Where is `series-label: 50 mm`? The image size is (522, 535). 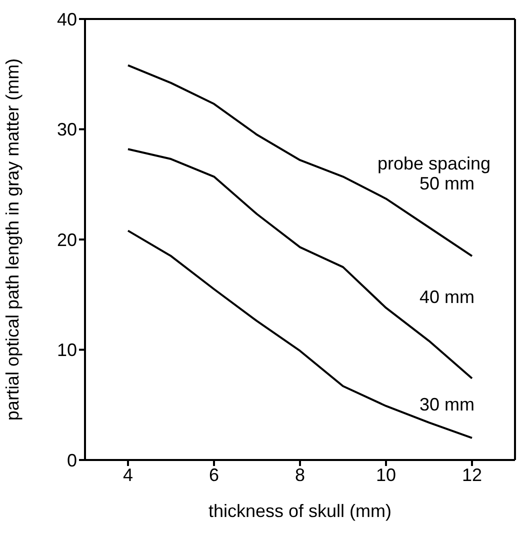
series-label: 50 mm is located at coordinates (447, 183).